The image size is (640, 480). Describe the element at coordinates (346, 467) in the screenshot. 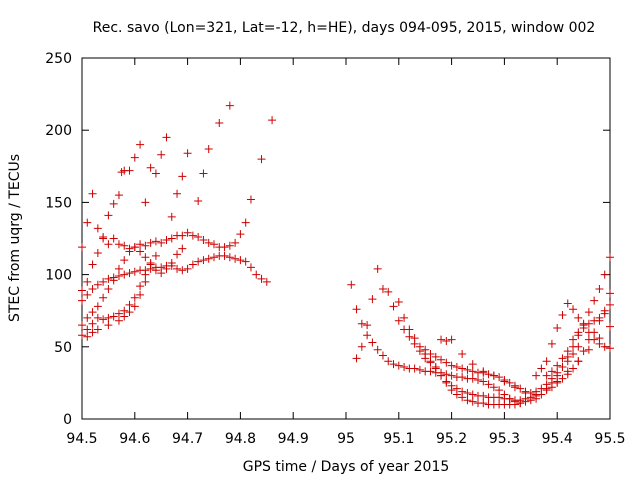

I see `x-axis-label: GPS time / Days of year 2015` at that location.